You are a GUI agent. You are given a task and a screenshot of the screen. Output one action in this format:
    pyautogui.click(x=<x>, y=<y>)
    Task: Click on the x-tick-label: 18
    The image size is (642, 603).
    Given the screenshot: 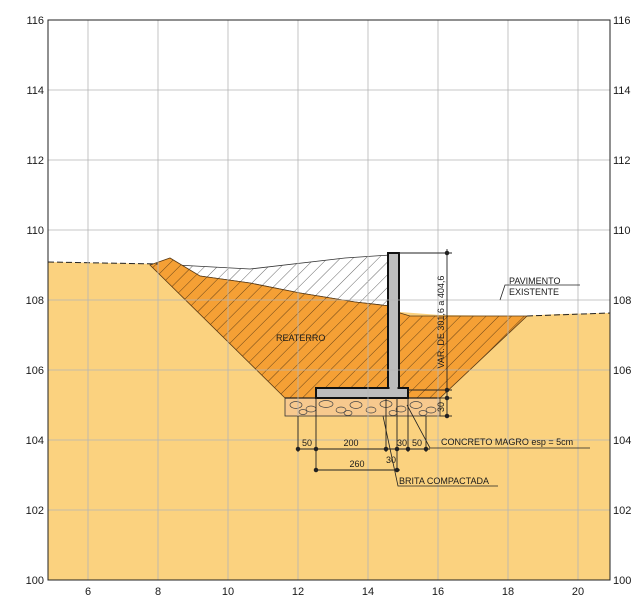 What is the action you would take?
    pyautogui.click(x=508, y=592)
    